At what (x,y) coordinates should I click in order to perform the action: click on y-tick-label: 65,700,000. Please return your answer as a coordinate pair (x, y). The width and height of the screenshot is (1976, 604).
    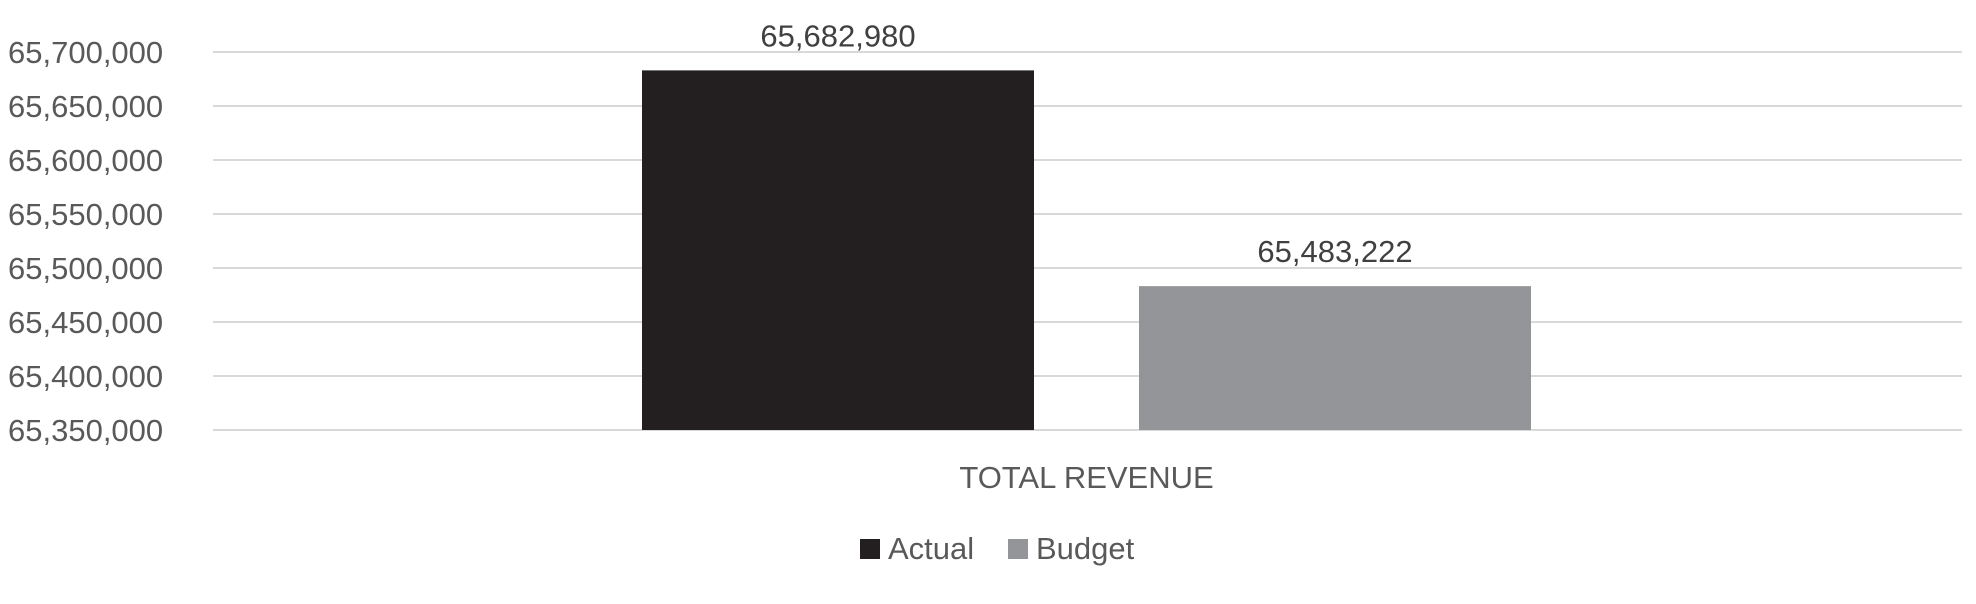
    Looking at the image, I should click on (85, 52).